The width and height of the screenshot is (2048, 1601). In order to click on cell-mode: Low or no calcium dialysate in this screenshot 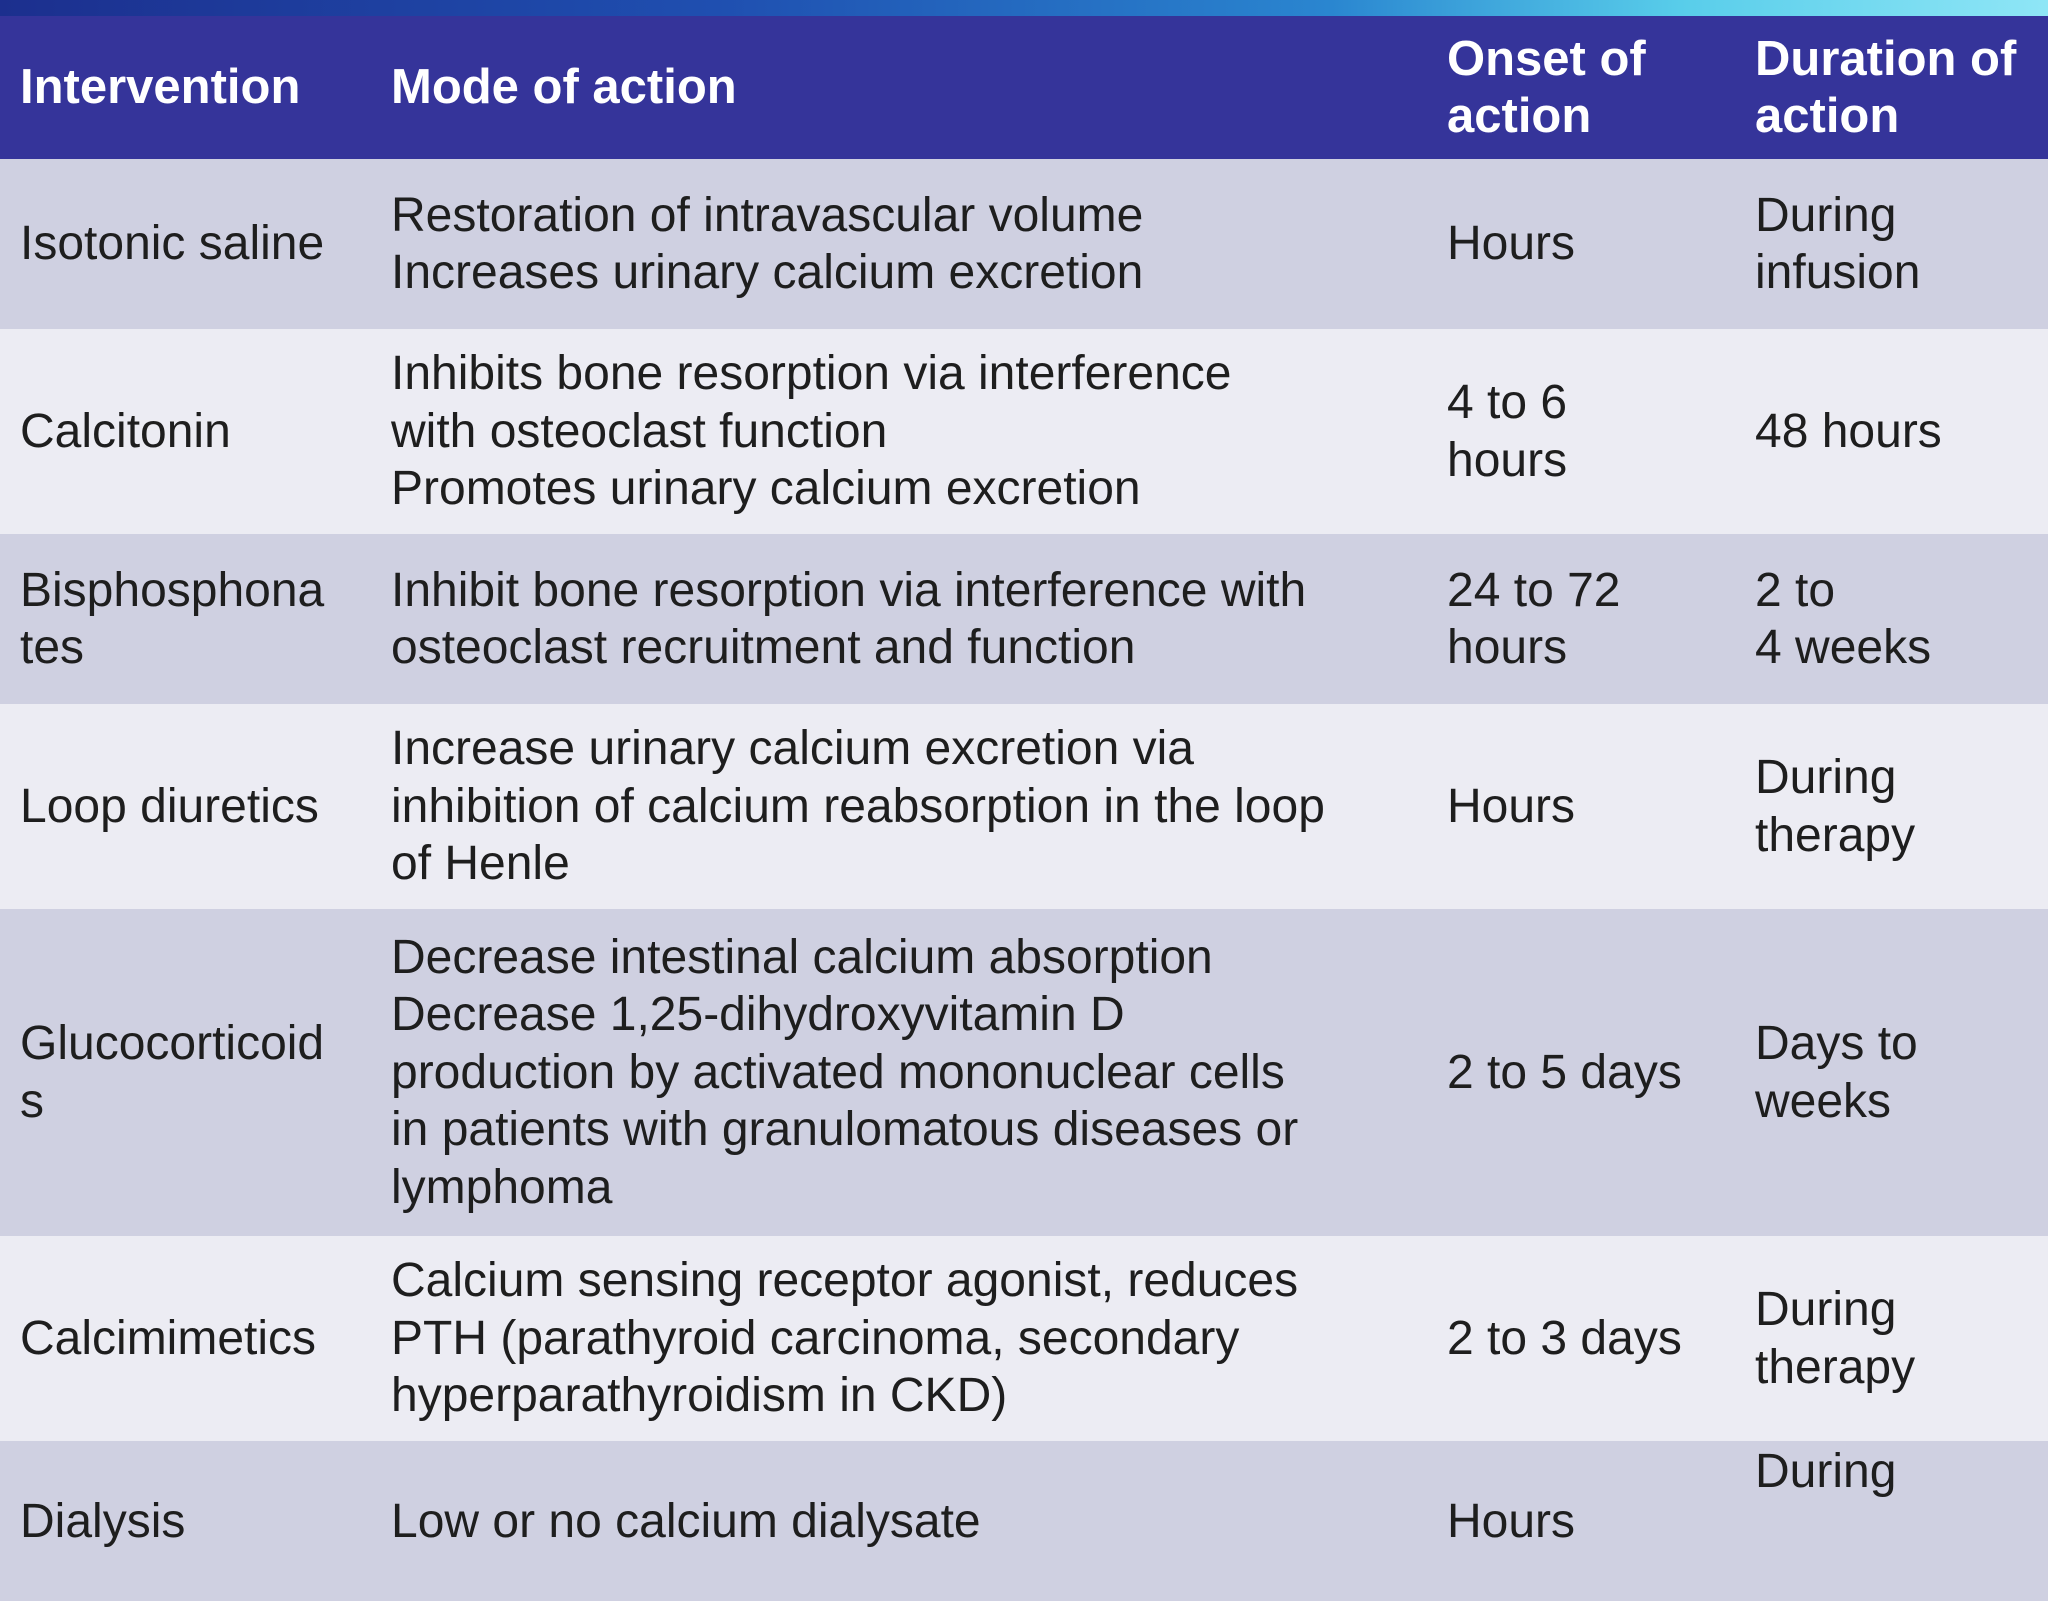, I will do `click(686, 1521)`.